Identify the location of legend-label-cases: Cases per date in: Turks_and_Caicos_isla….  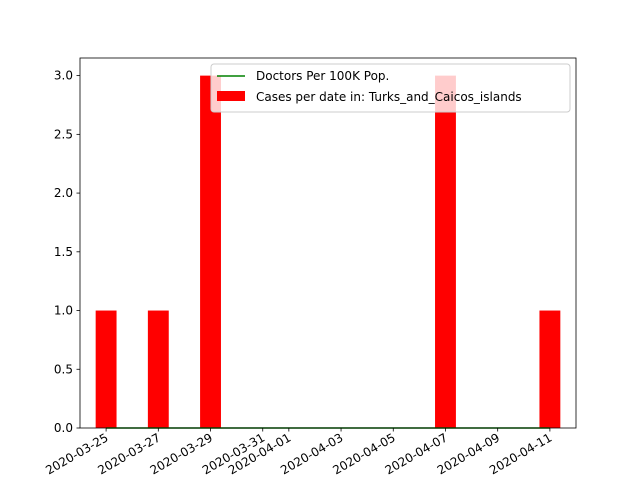
(389, 97).